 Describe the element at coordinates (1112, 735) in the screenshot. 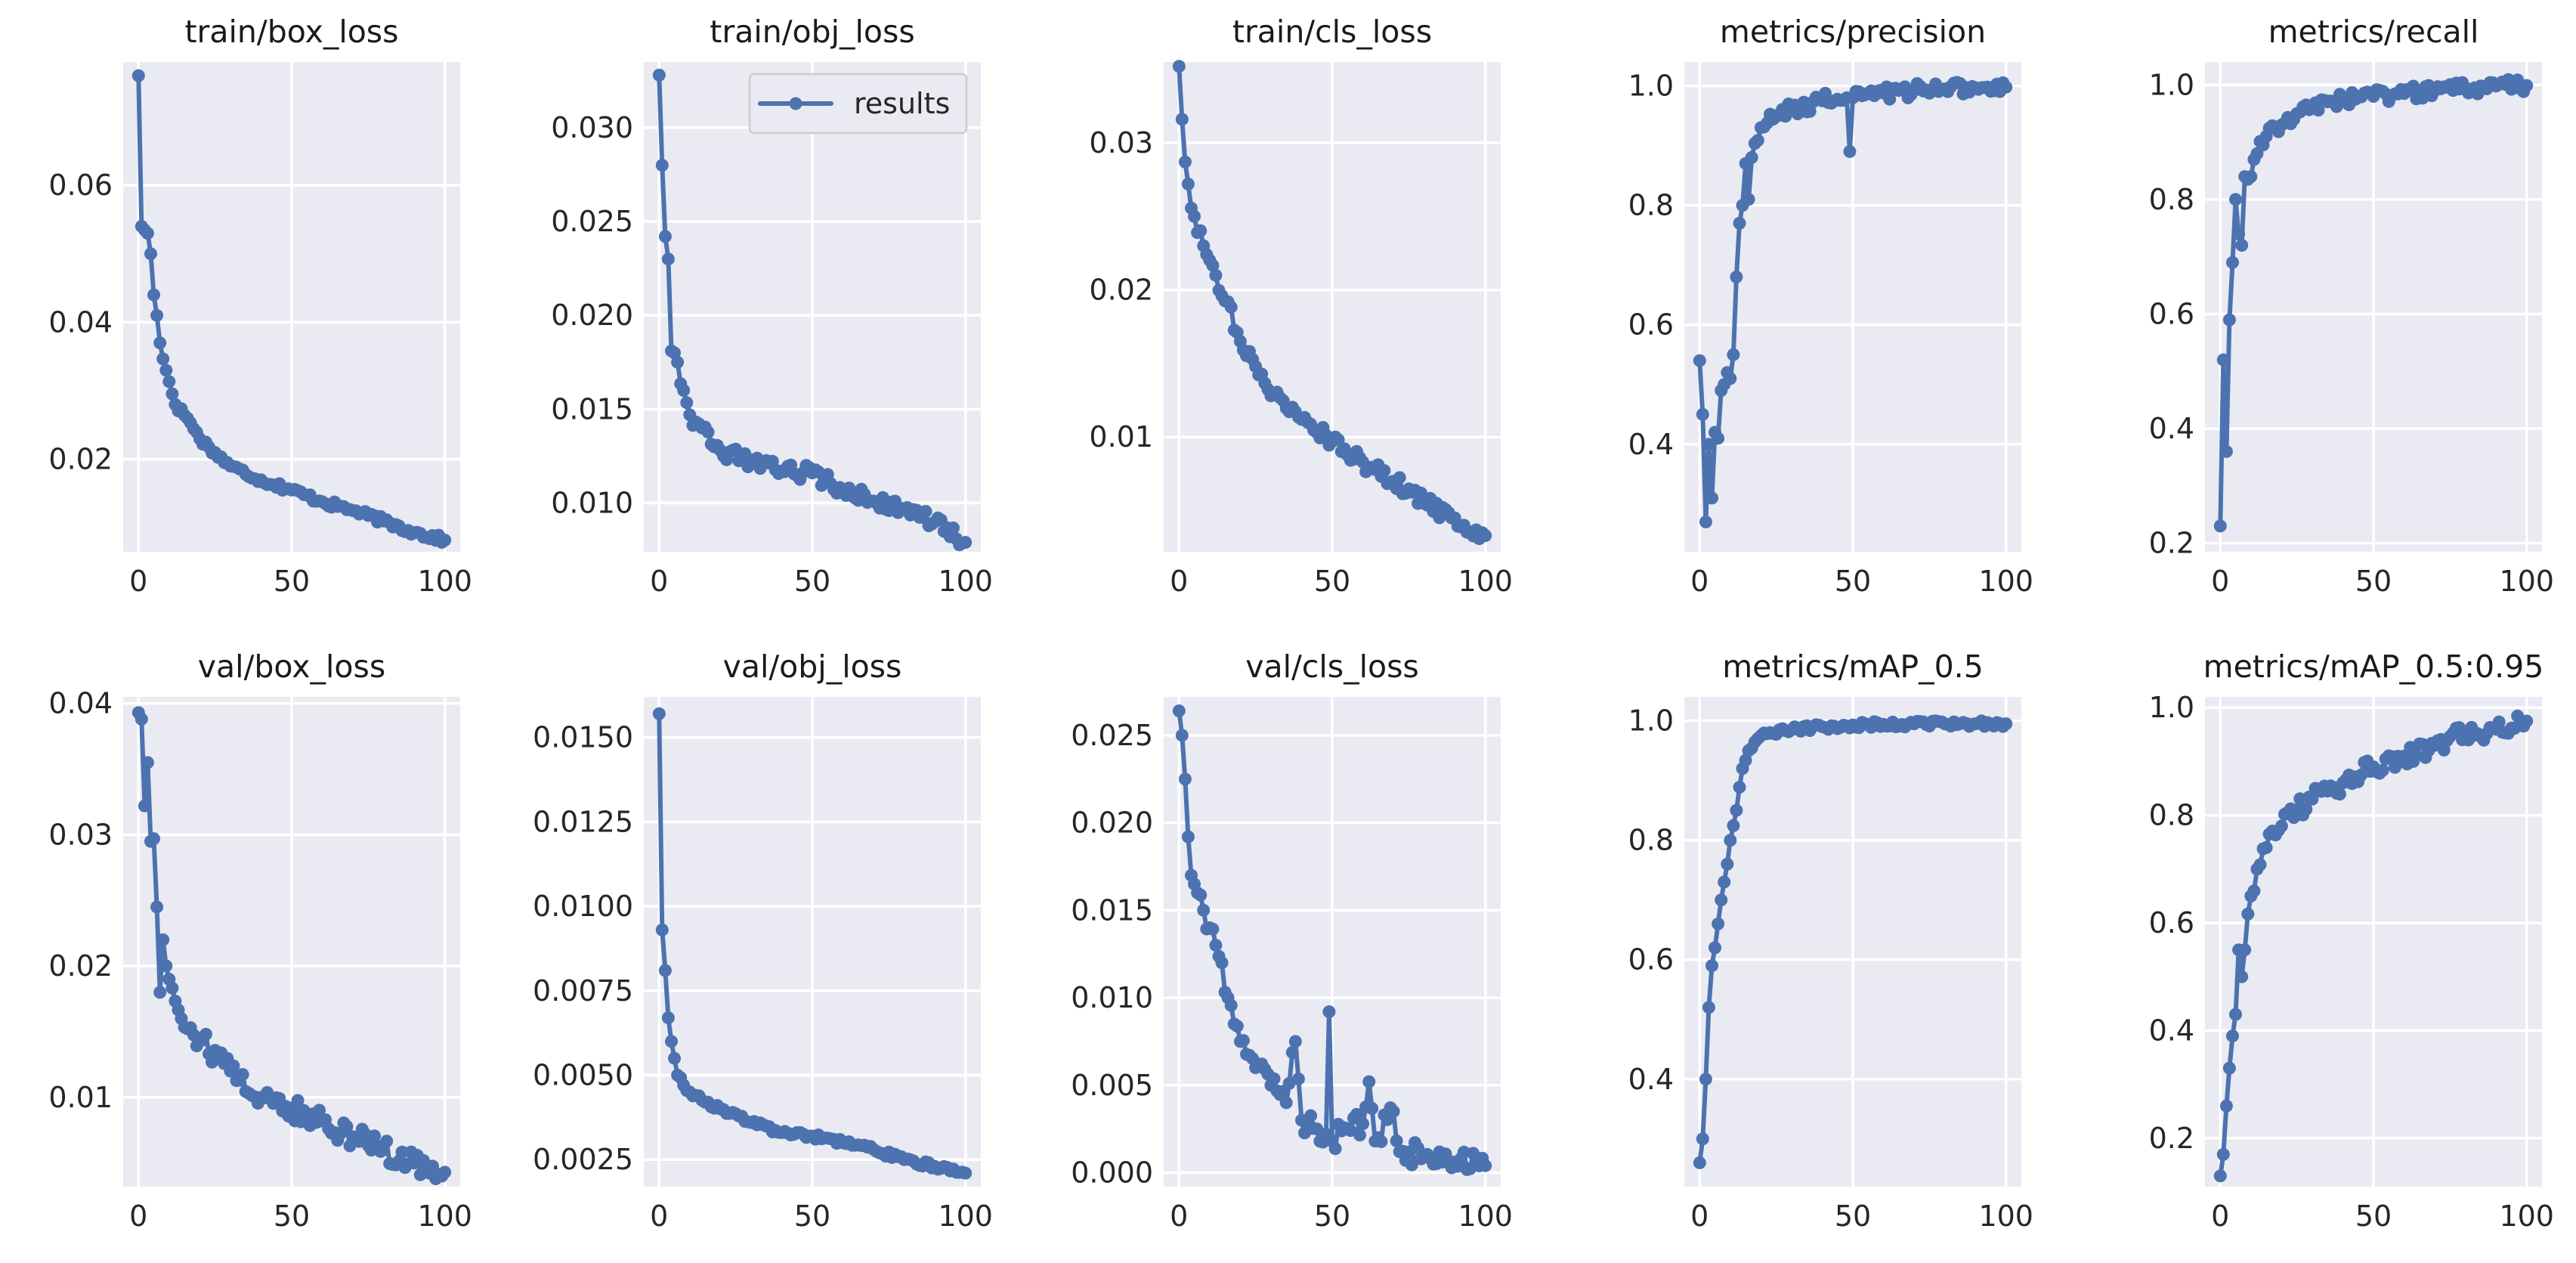

I see `y-tick-label: 0.025` at that location.